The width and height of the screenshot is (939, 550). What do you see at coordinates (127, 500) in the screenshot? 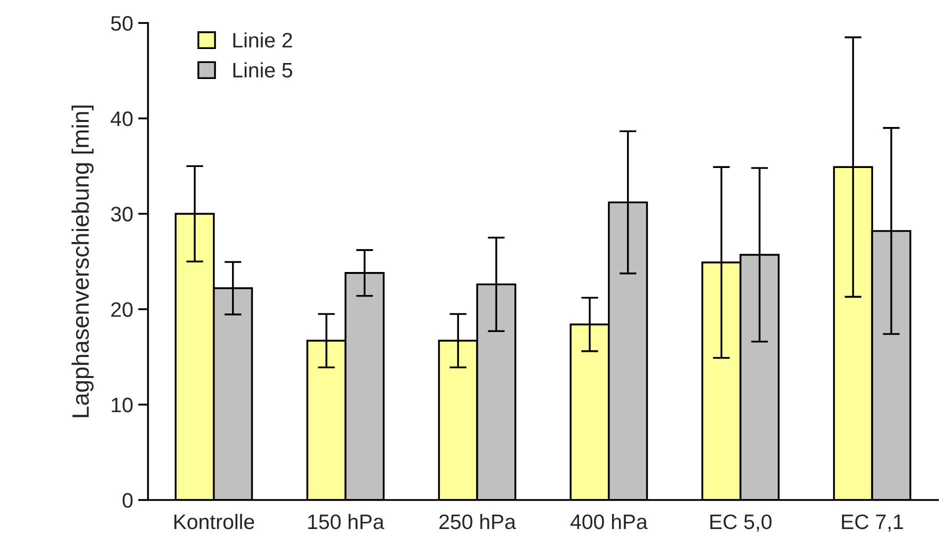
I see `y-tick-label: 0` at bounding box center [127, 500].